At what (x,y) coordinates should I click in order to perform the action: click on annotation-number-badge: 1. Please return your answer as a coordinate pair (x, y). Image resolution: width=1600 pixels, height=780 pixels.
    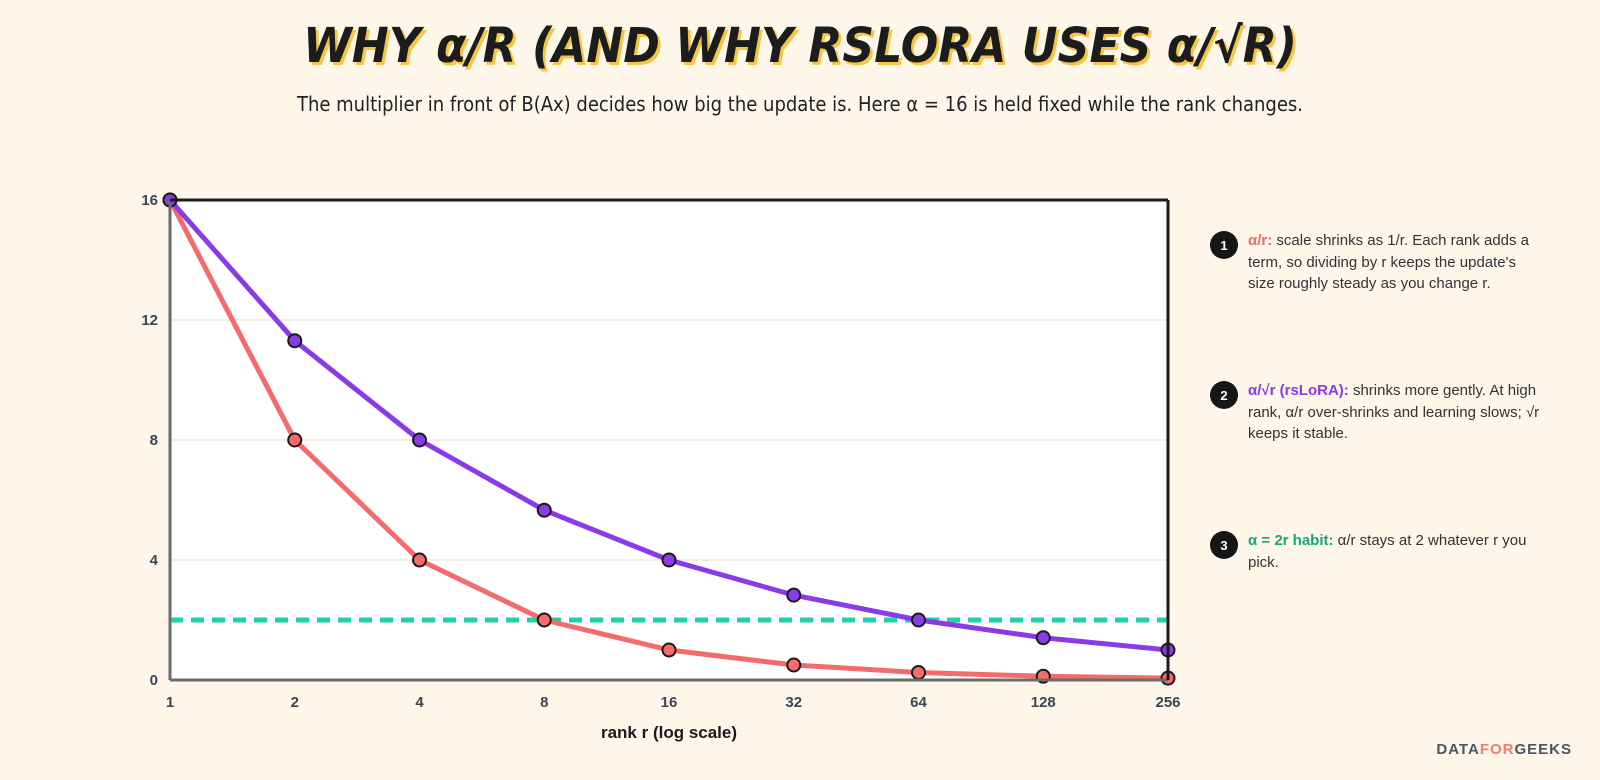
    Looking at the image, I should click on (1224, 245).